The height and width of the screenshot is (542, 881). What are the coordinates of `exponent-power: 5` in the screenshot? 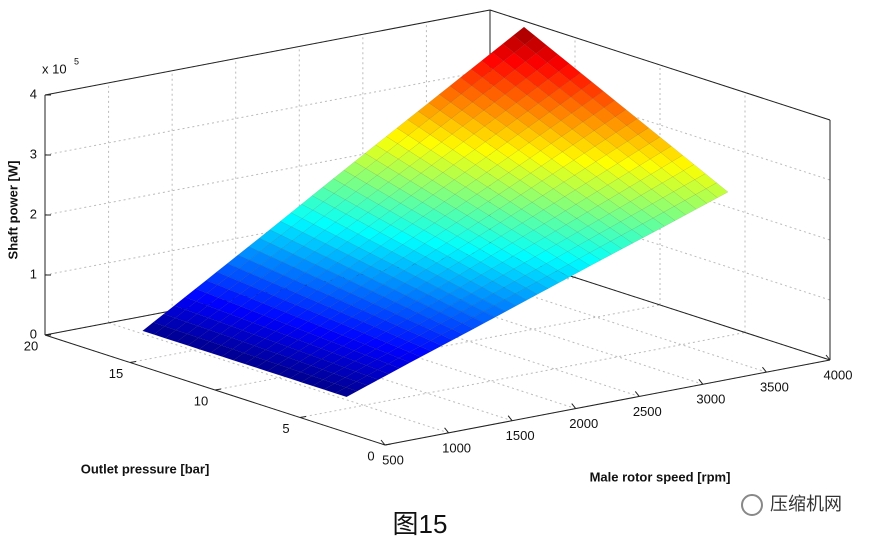 It's located at (76, 61).